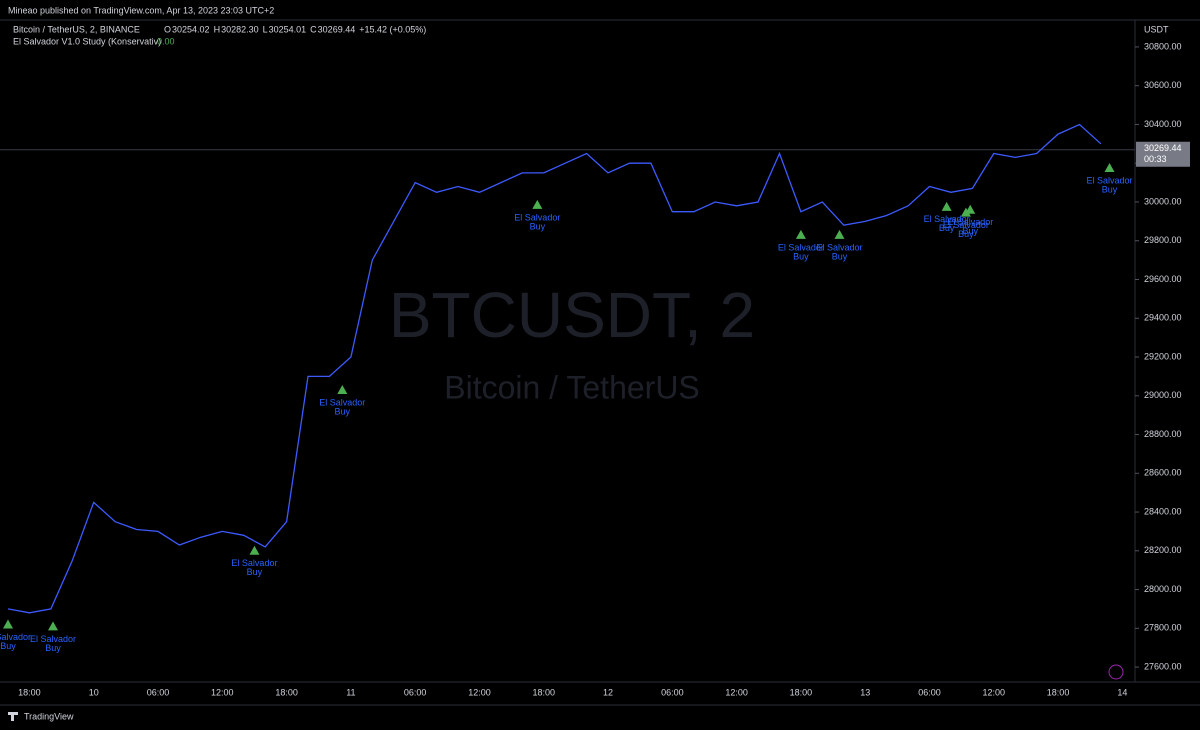 Image resolution: width=1200 pixels, height=730 pixels. I want to click on y-tick-label: 30400.00, so click(1163, 124).